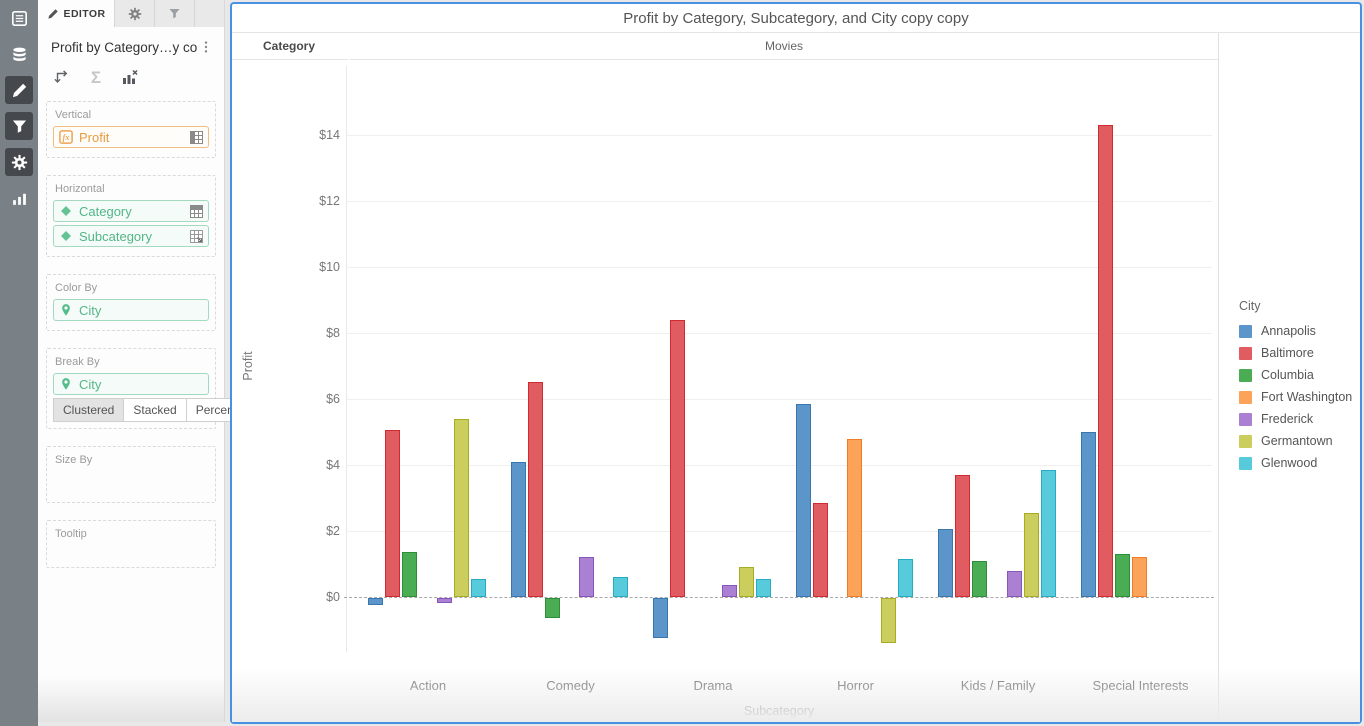 This screenshot has width=1364, height=726. Describe the element at coordinates (19, 198) in the screenshot. I see `visualization-gallery-icon` at that location.